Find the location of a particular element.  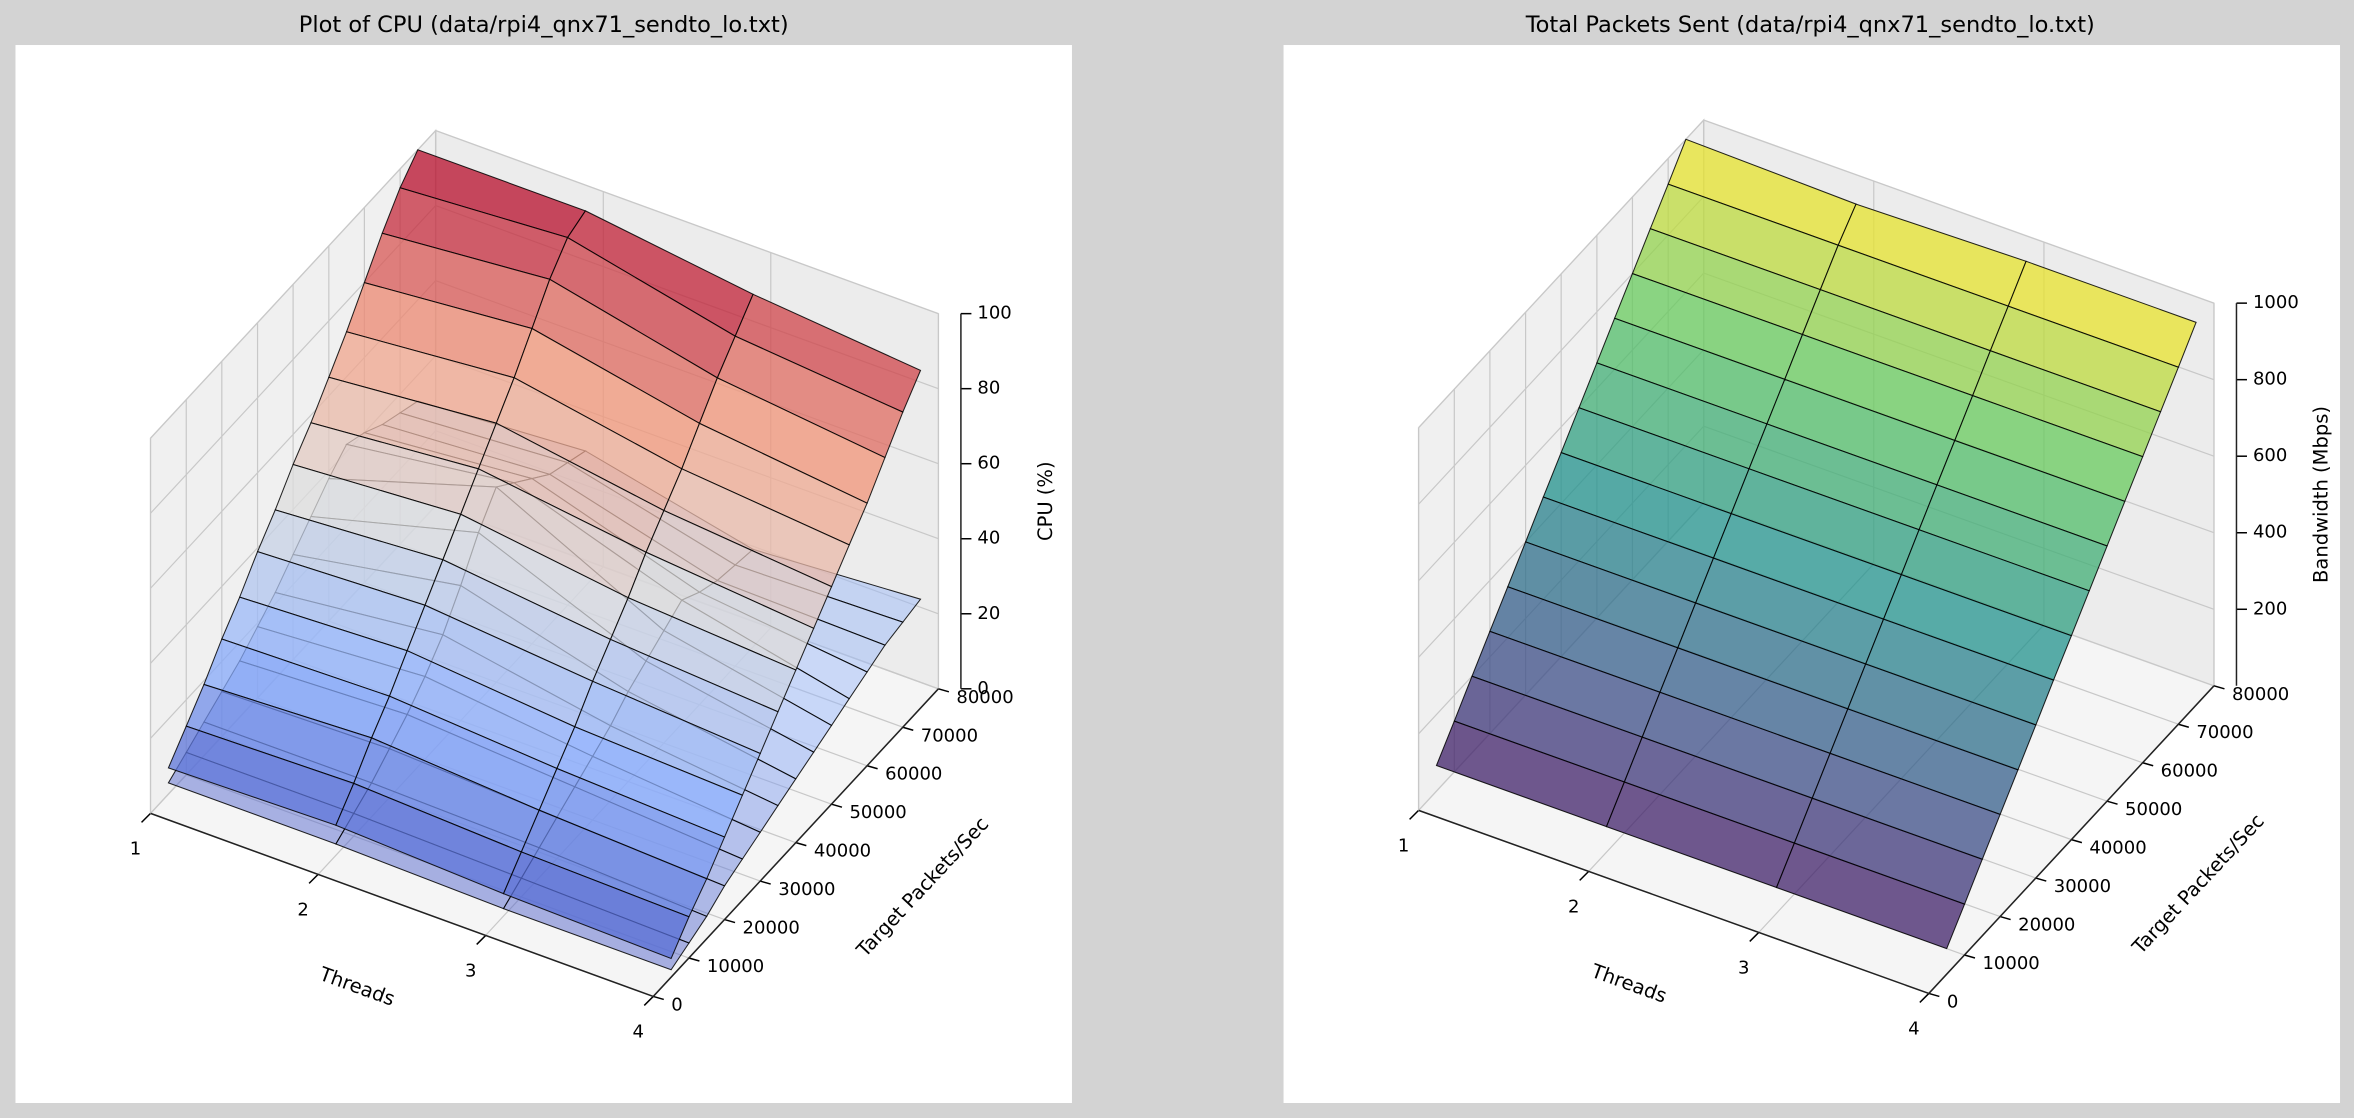

z-tick-label: 40 is located at coordinates (988, 538).